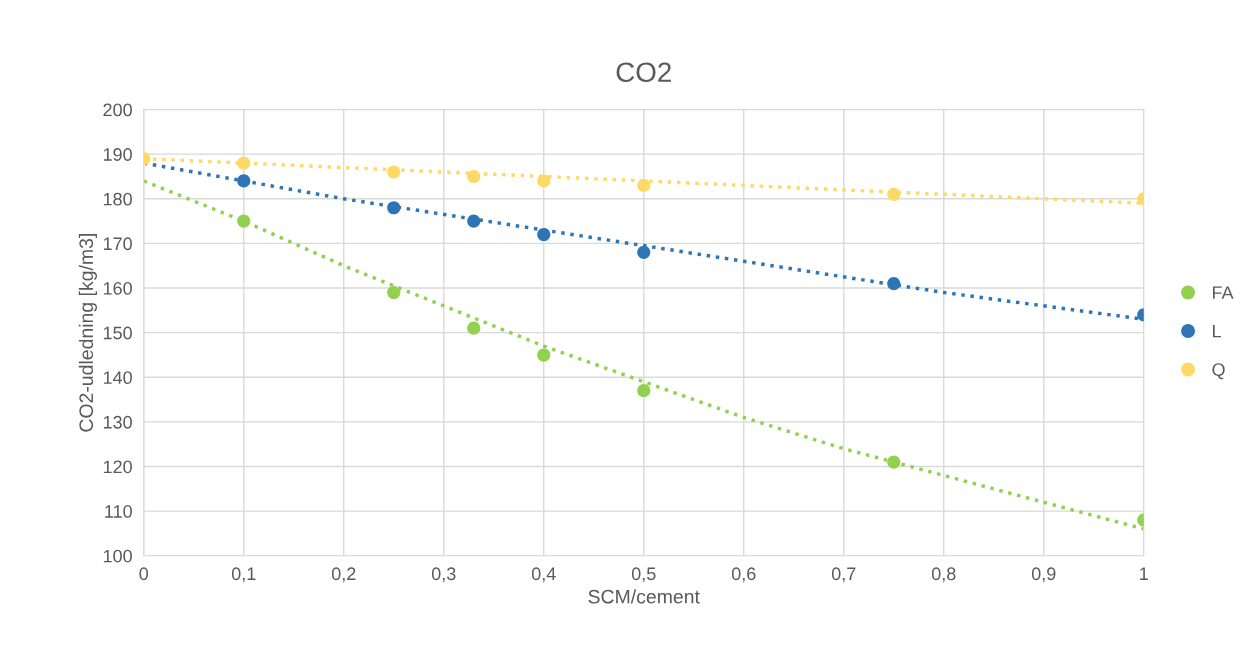 The width and height of the screenshot is (1250, 668). Describe the element at coordinates (943, 575) in the screenshot. I see `x-tick-label: 0,8` at that location.